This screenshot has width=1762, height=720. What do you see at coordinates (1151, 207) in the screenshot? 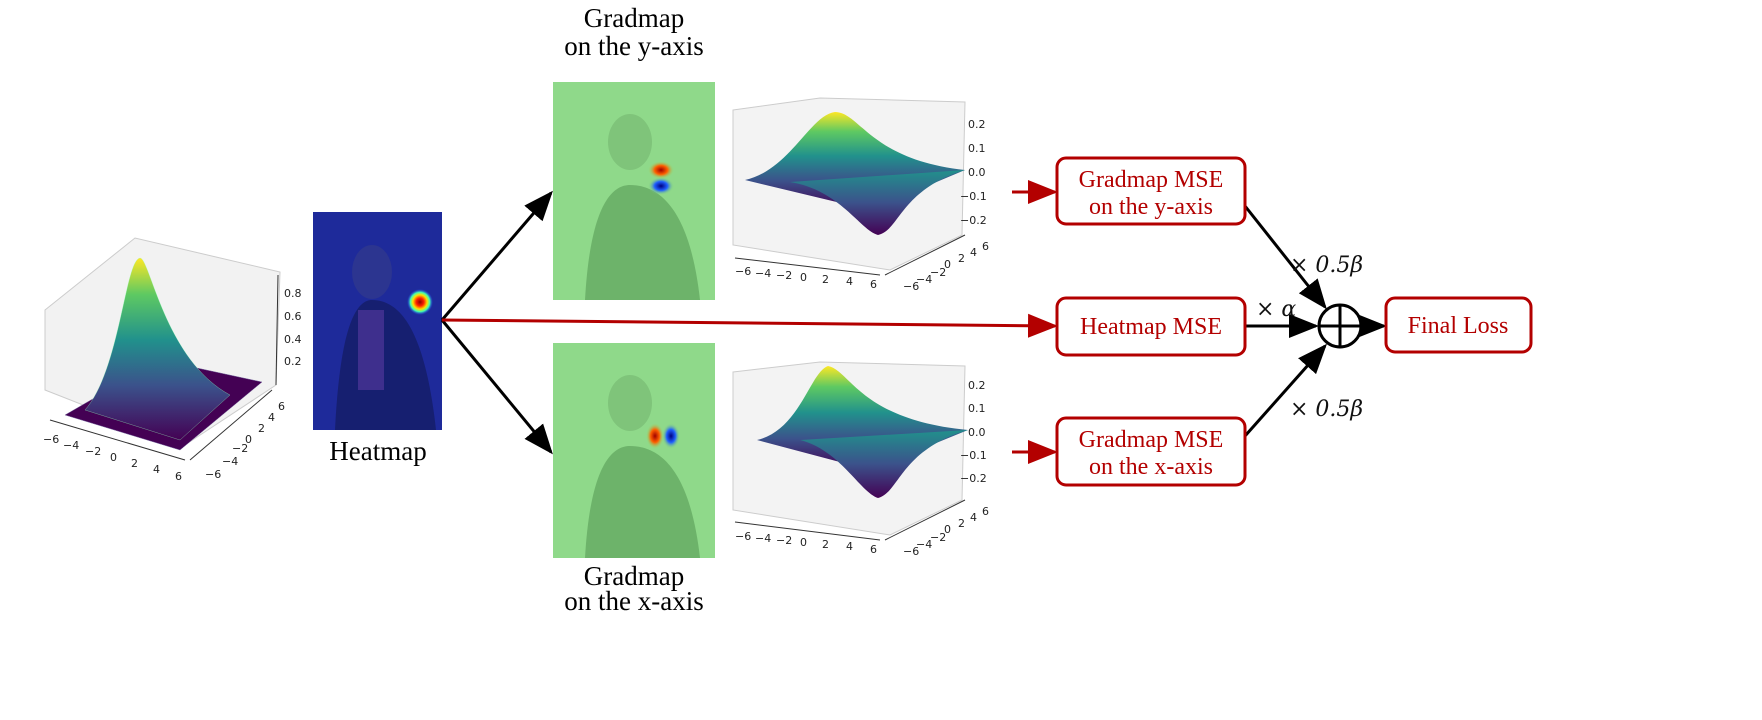
I see `box-label: on the y-axis` at bounding box center [1151, 207].